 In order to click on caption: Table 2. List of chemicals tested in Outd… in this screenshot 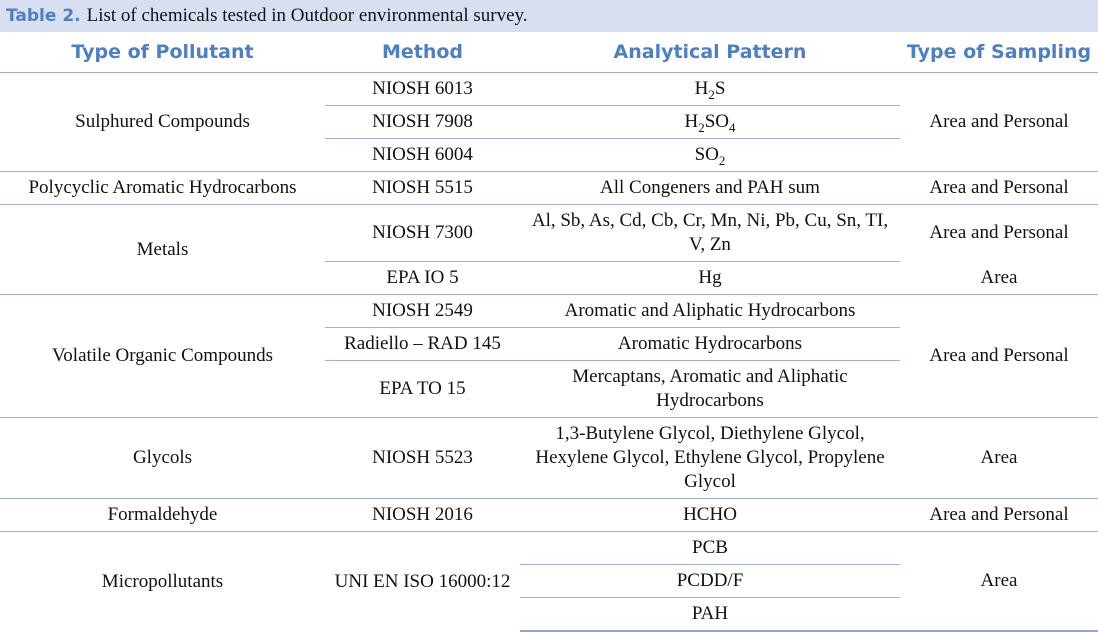, I will do `click(549, 16)`.